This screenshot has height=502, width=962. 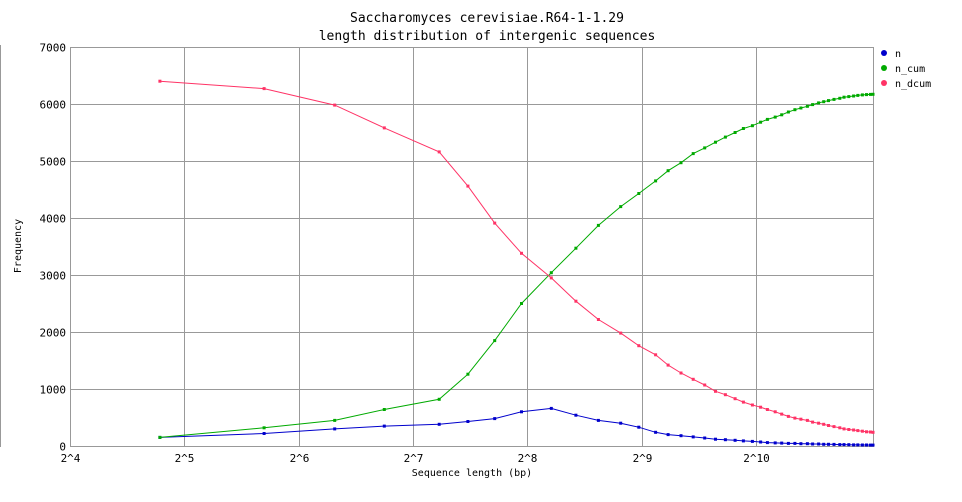 I want to click on y-tick-label-6000: 6000, so click(x=53, y=105).